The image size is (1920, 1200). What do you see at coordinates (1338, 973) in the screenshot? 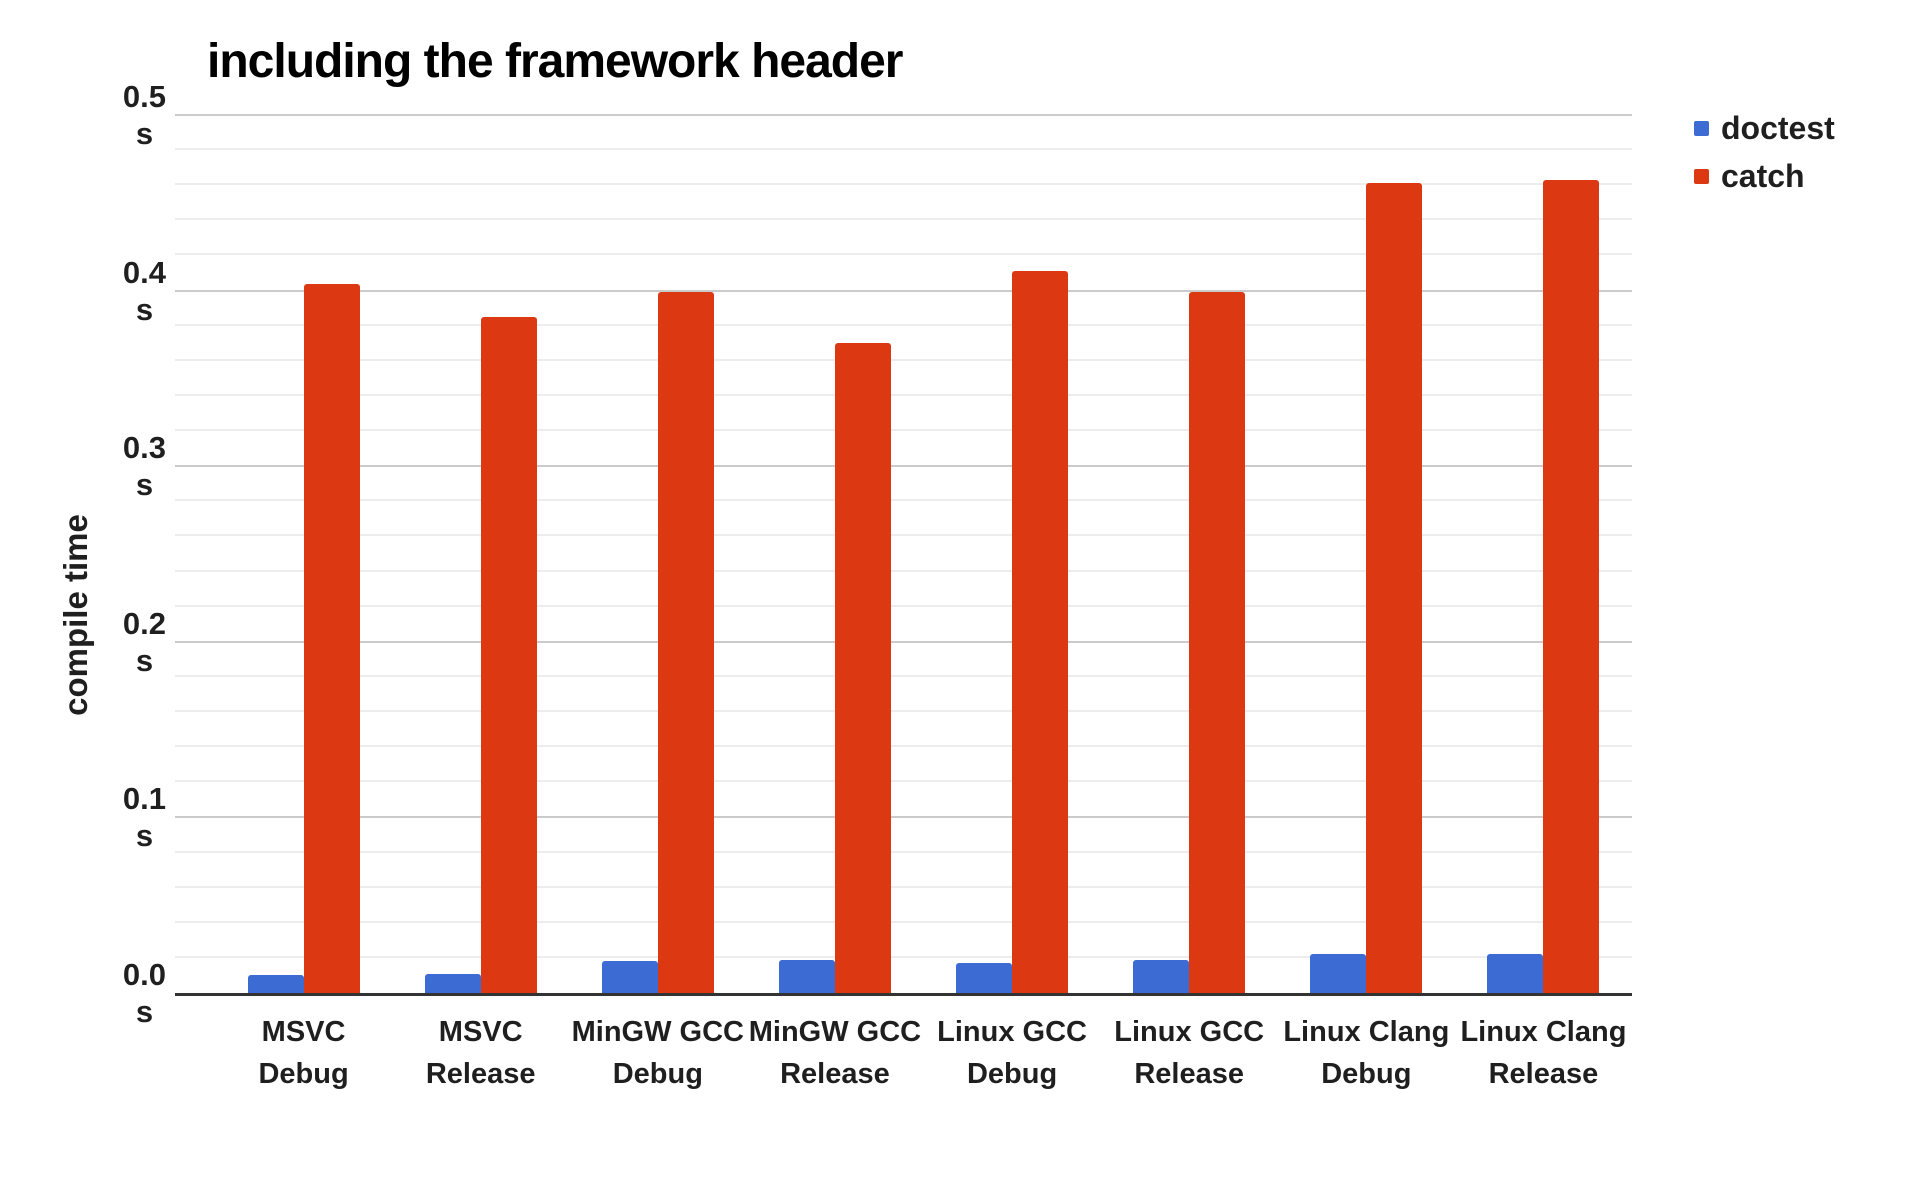
I see `bar-doctest-linux-clang-debug` at bounding box center [1338, 973].